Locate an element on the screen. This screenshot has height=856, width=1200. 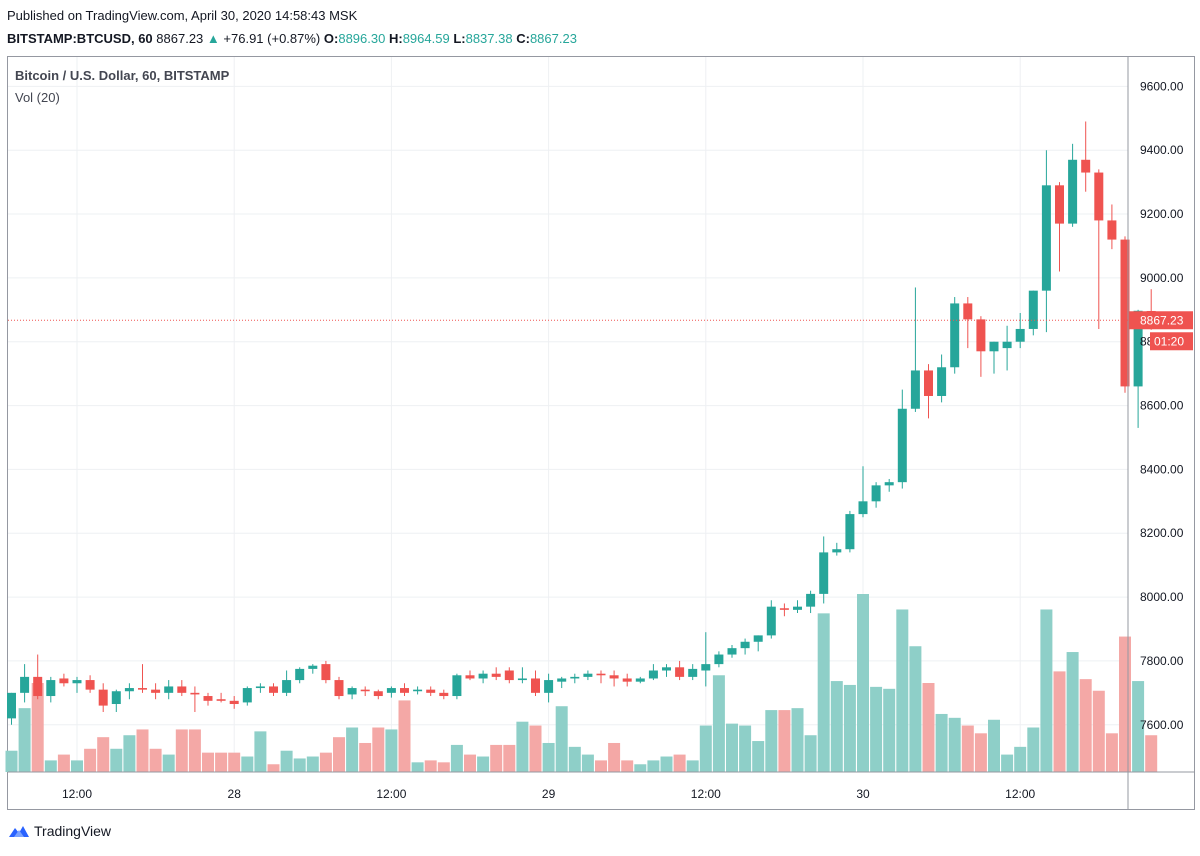
high-label: H: is located at coordinates (395, 38).